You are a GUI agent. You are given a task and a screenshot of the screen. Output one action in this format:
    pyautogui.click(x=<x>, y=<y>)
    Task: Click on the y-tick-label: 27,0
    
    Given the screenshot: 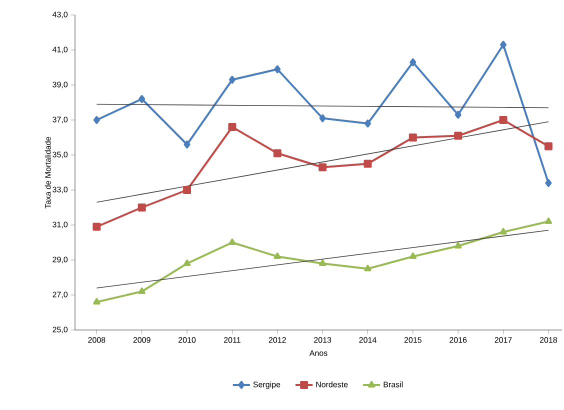 What is the action you would take?
    pyautogui.click(x=60, y=295)
    